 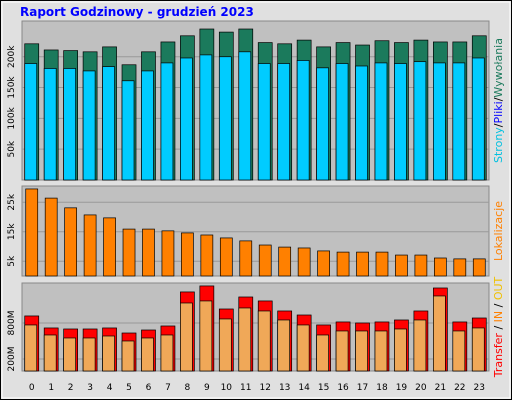 I want to click on x-tick-label: 4, so click(x=110, y=388).